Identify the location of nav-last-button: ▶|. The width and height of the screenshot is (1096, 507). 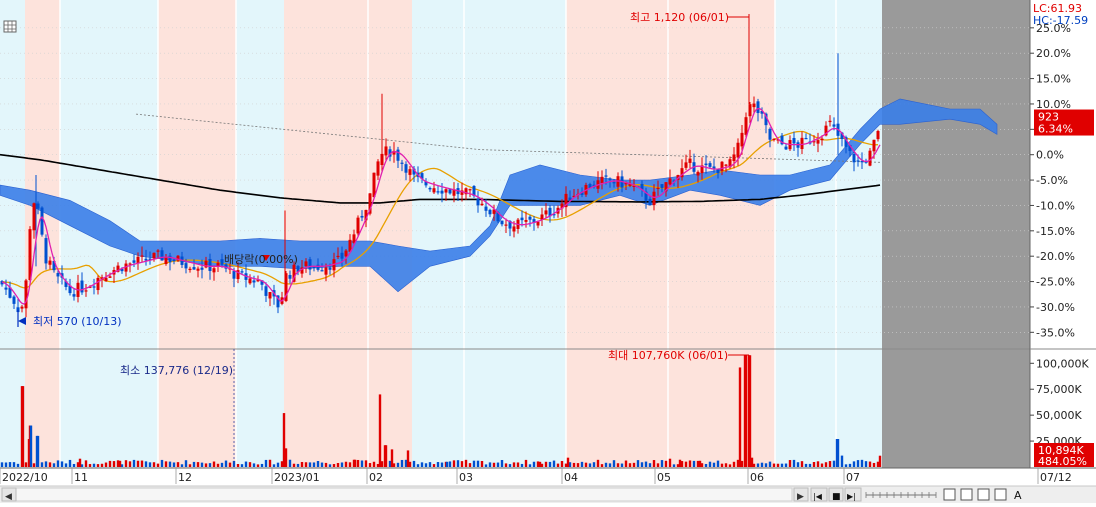
(853, 494).